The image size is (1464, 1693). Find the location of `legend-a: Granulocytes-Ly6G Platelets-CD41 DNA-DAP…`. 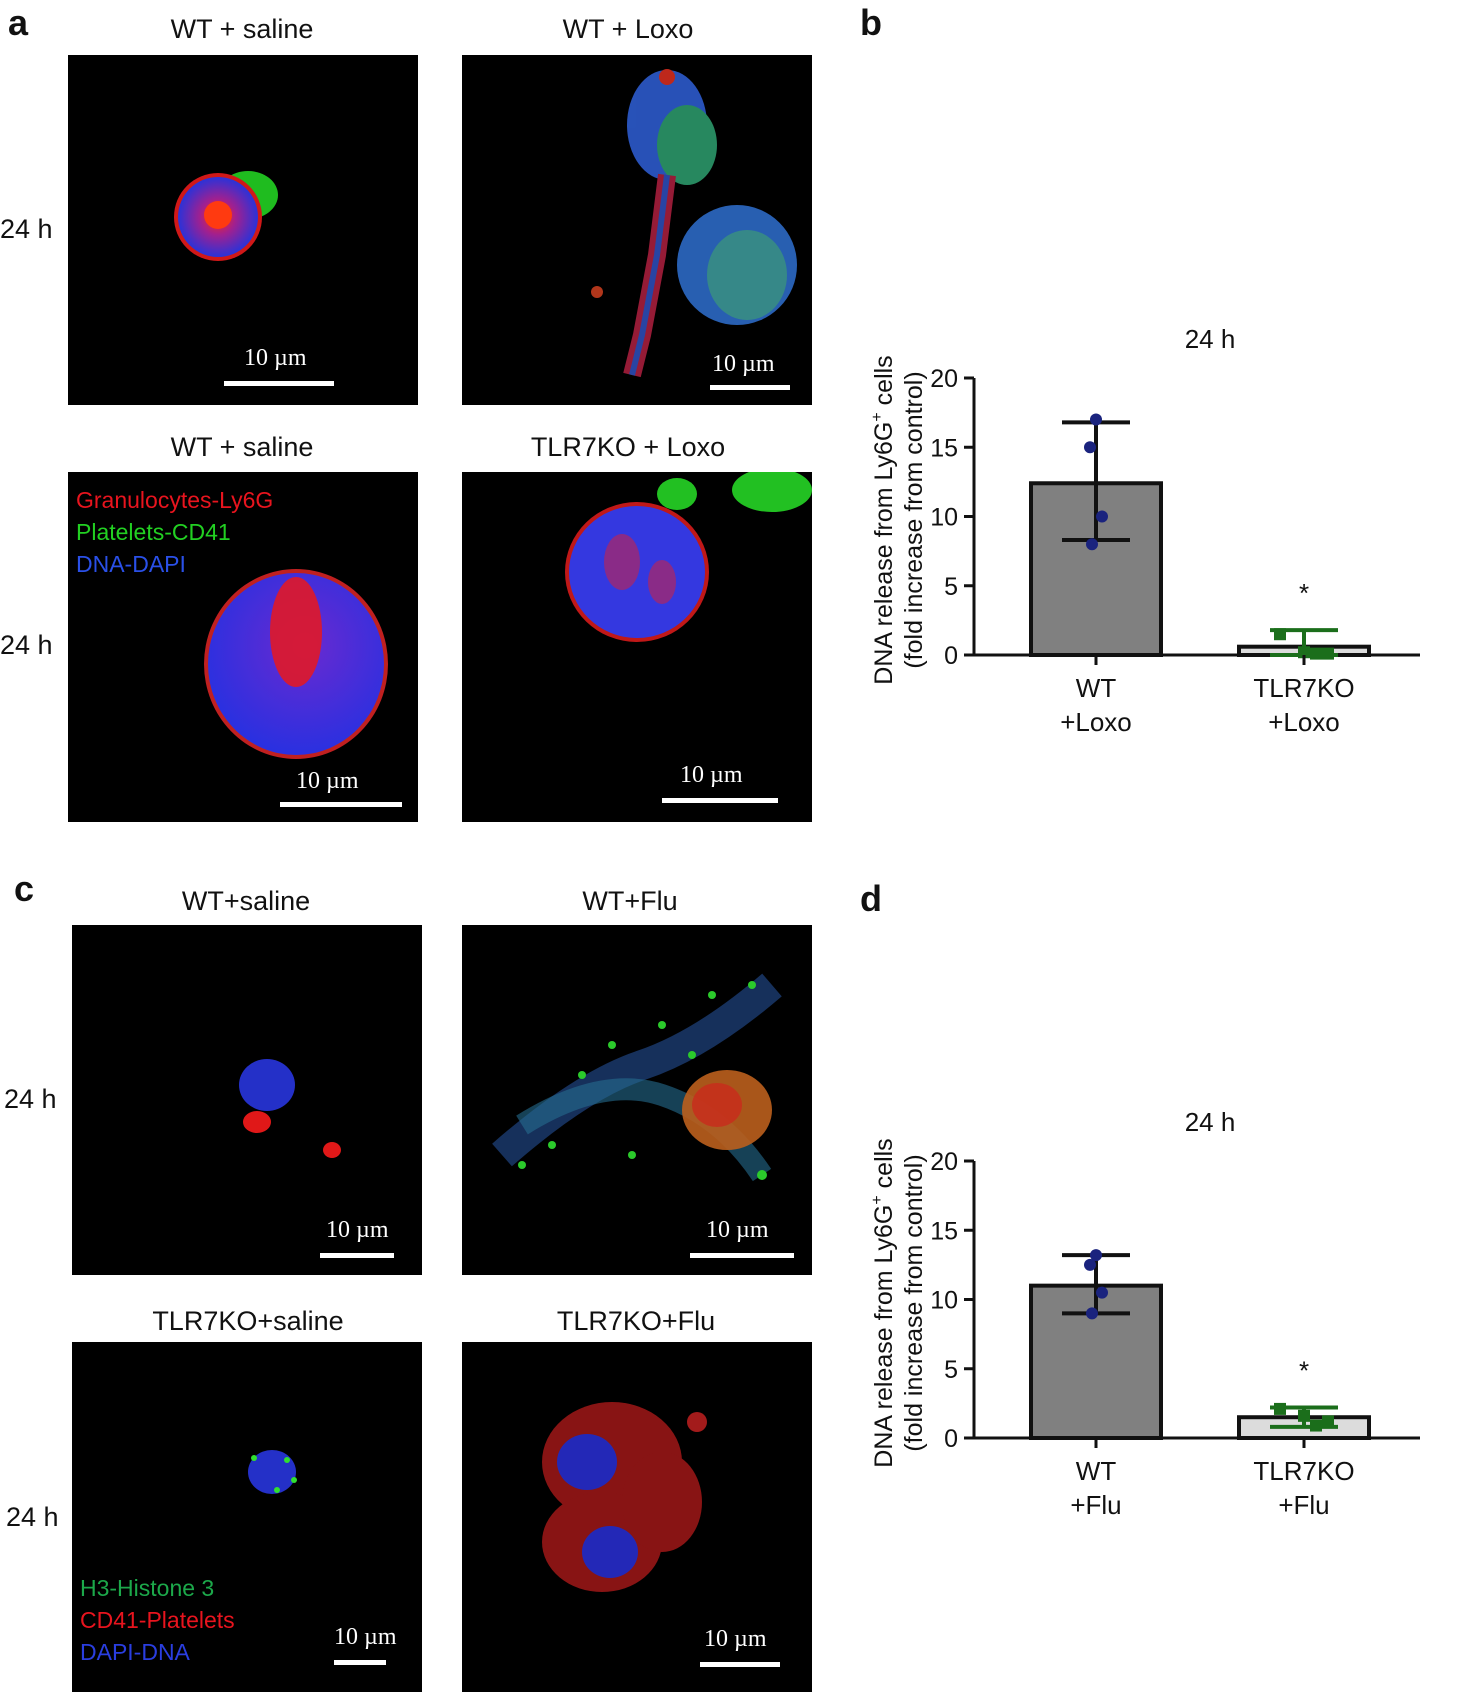

legend-a: Granulocytes-Ly6G Platelets-CD41 DNA-DAP… is located at coordinates (174, 532).